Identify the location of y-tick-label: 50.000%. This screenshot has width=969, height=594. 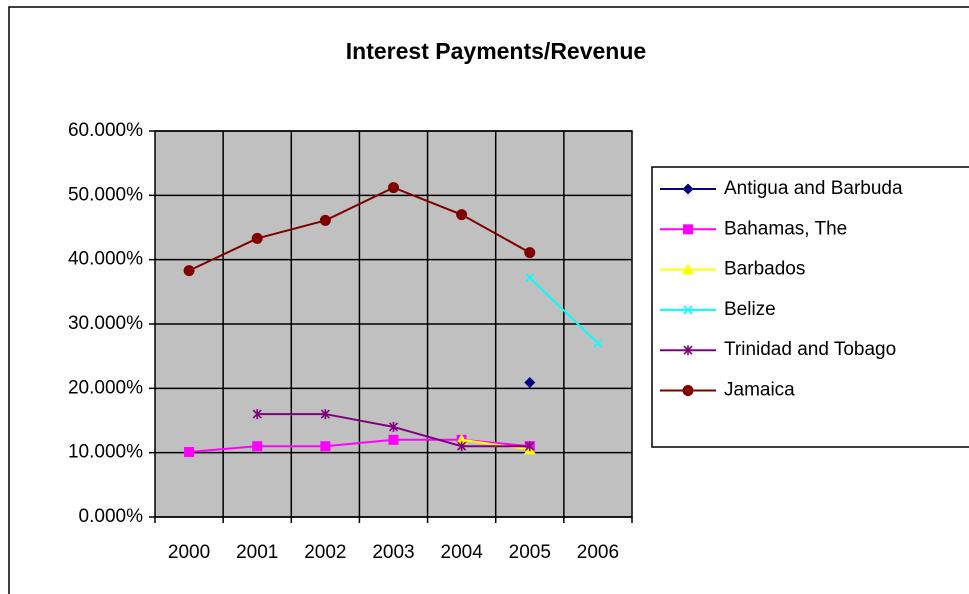
(105, 194).